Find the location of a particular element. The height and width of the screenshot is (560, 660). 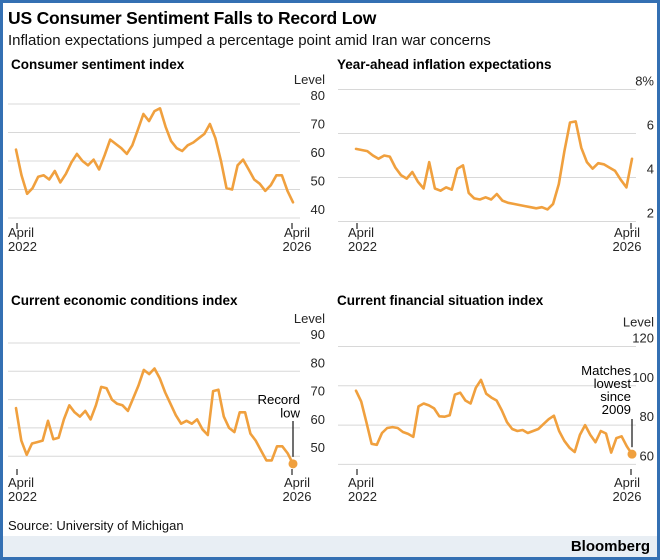

y-tick-label: 8% is located at coordinates (644, 81).